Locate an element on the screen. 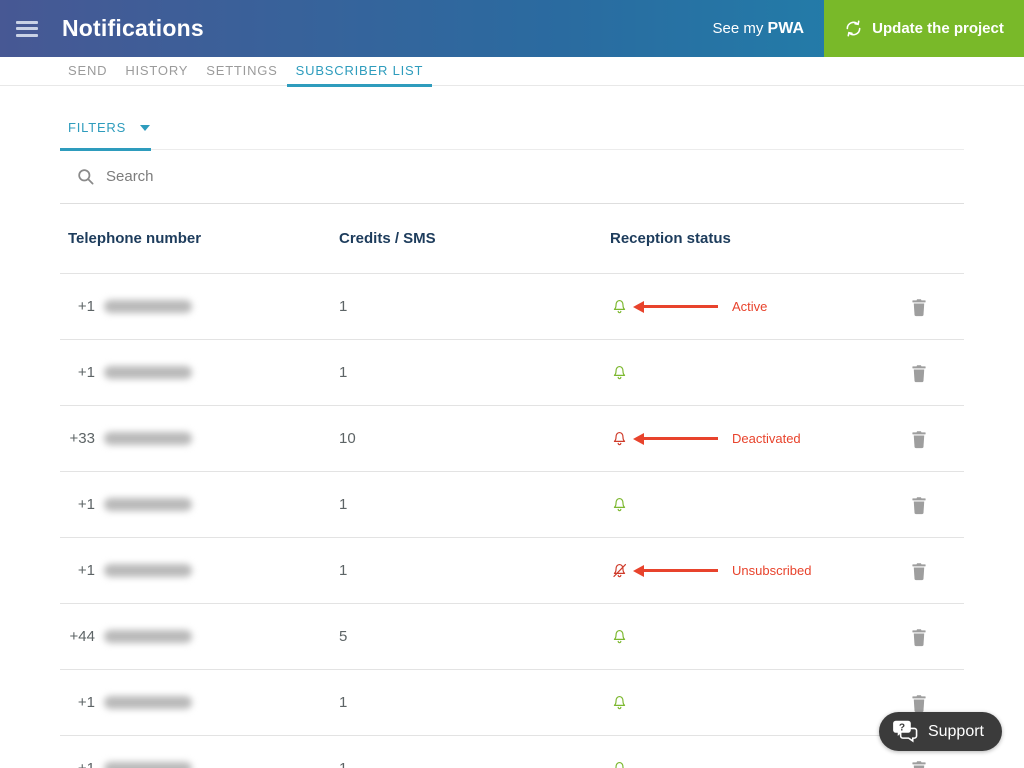  tab-history: HISTORY is located at coordinates (157, 70).